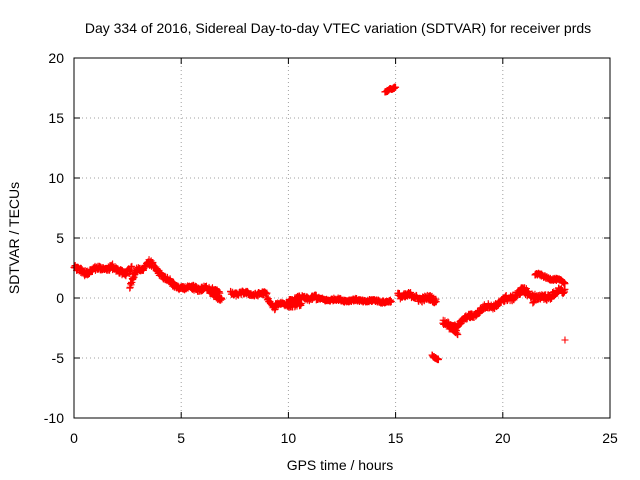 This screenshot has height=480, width=640. Describe the element at coordinates (503, 438) in the screenshot. I see `x-tick-label: 20` at that location.